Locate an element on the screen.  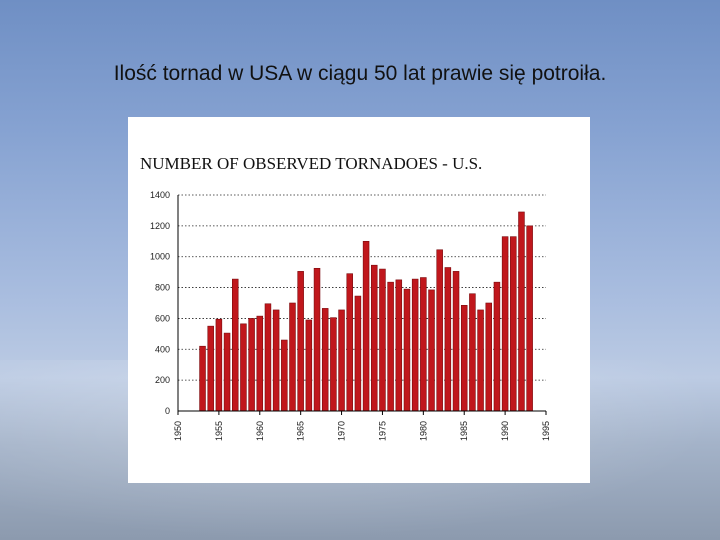
x-tick-label: 1995 is located at coordinates (546, 431).